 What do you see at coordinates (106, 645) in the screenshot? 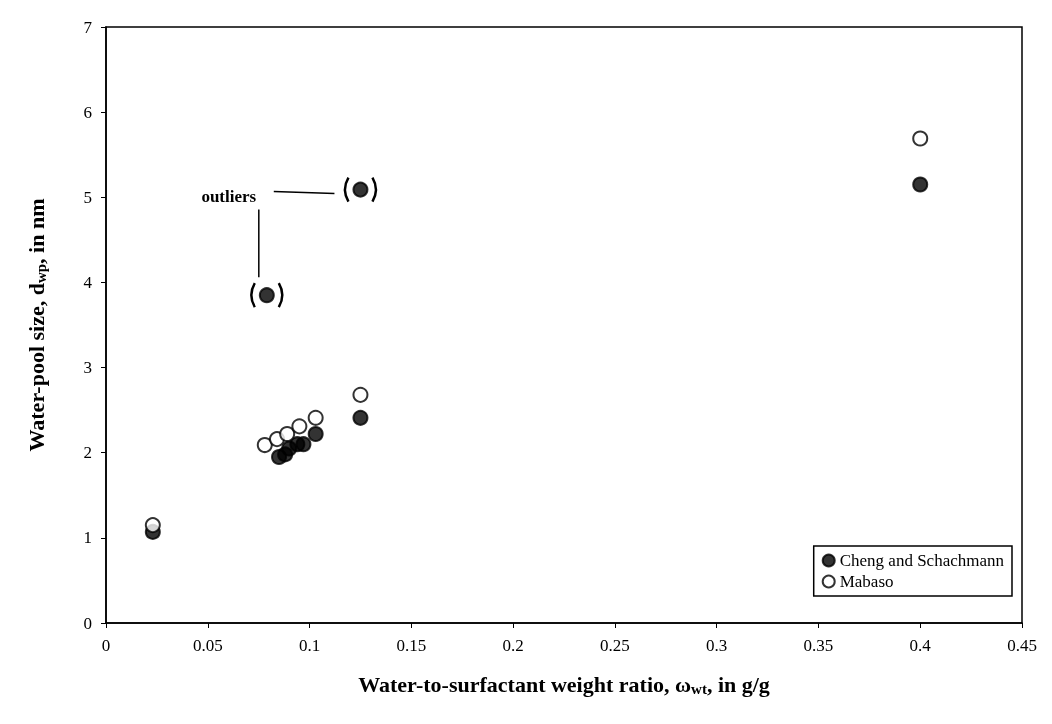
I see `x-tick-label: 0` at bounding box center [106, 645].